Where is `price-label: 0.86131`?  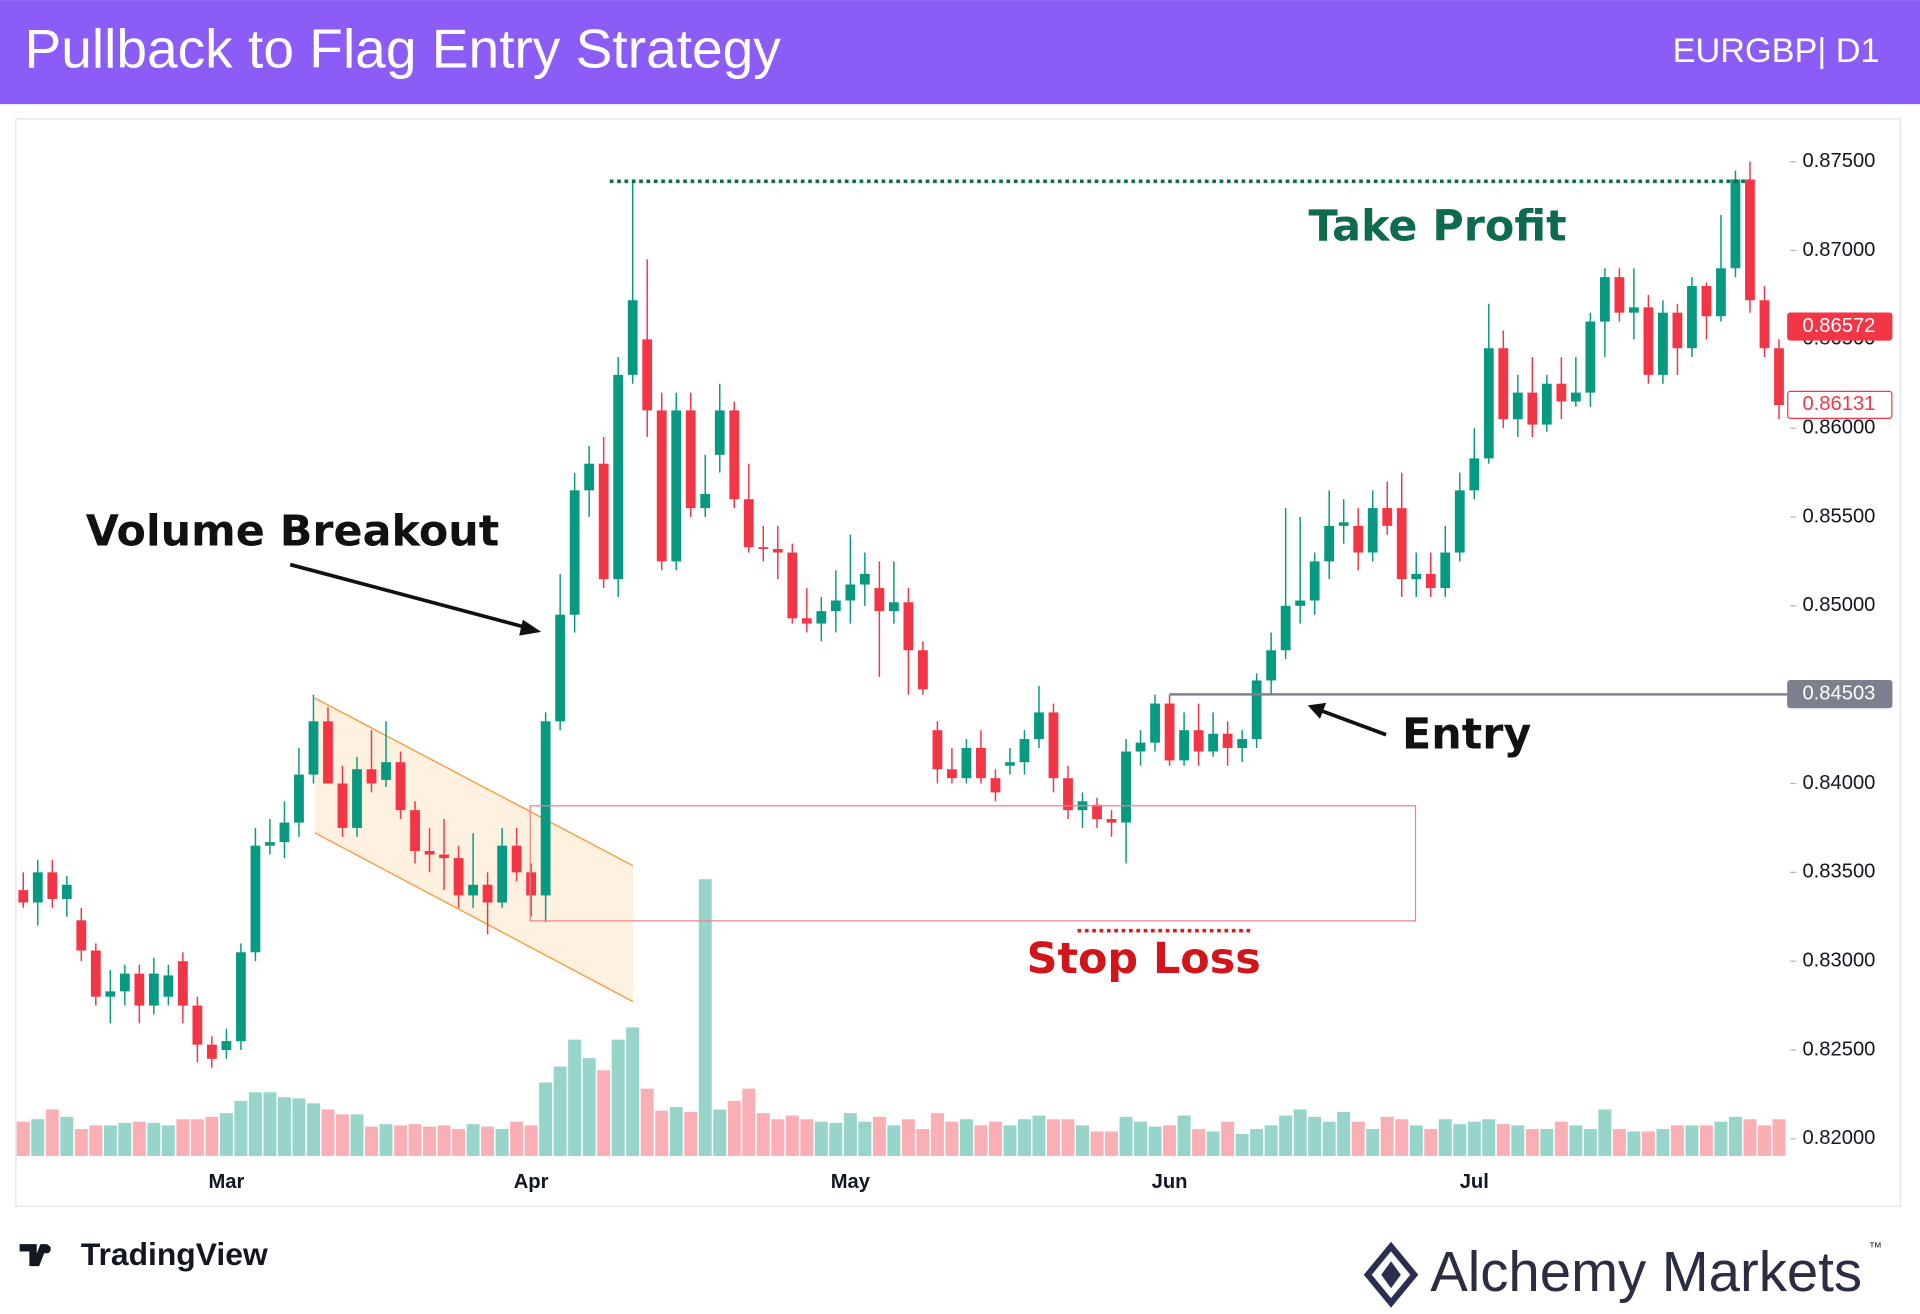
price-label: 0.86131 is located at coordinates (1838, 404).